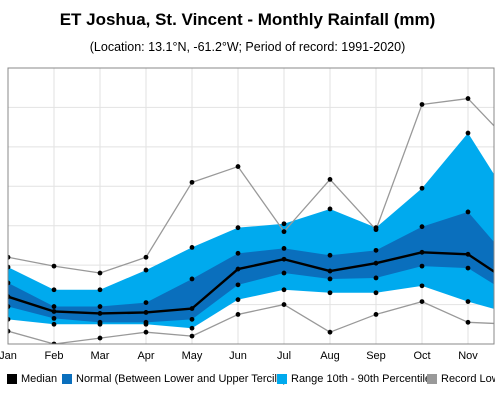 Image resolution: width=495 pixels, height=400 pixels. What do you see at coordinates (9, 306) in the screenshot?
I see `point-lower_tercile-jan` at bounding box center [9, 306].